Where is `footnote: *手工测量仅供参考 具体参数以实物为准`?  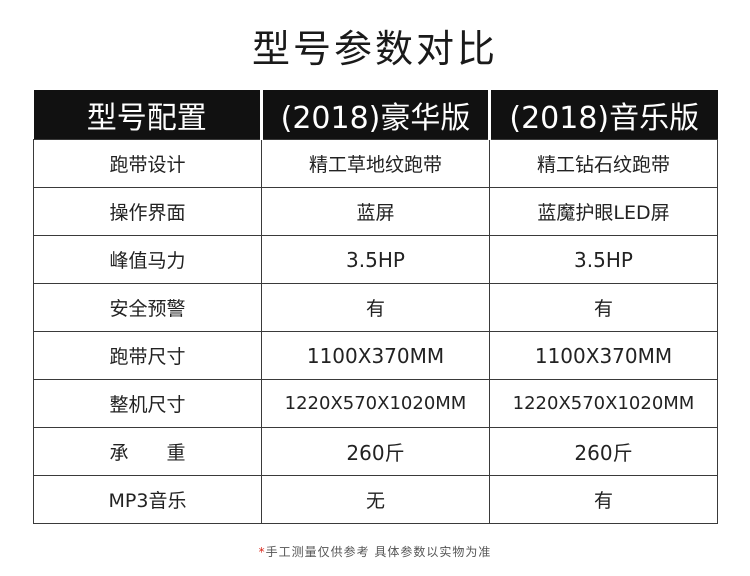
footnote: *手工测量仅供参考 具体参数以实物为准 is located at coordinates (375, 551).